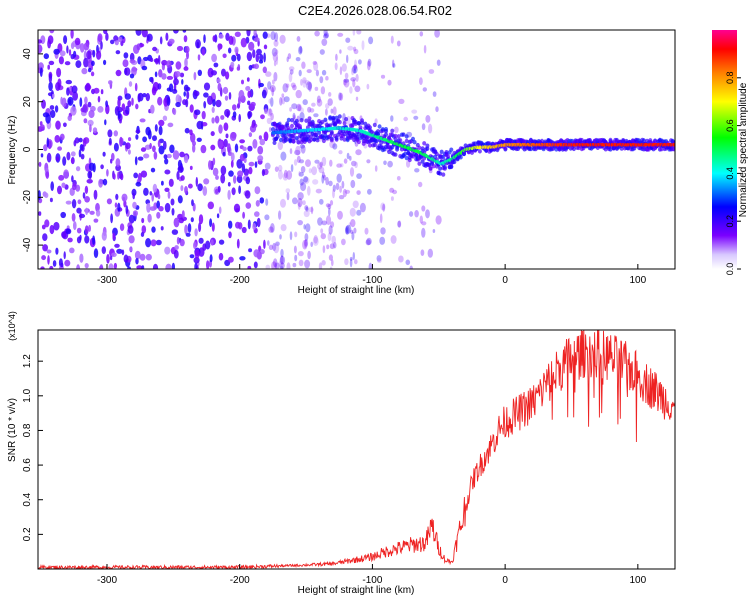  I want to click on y-tick-label: 20, so click(27, 102).